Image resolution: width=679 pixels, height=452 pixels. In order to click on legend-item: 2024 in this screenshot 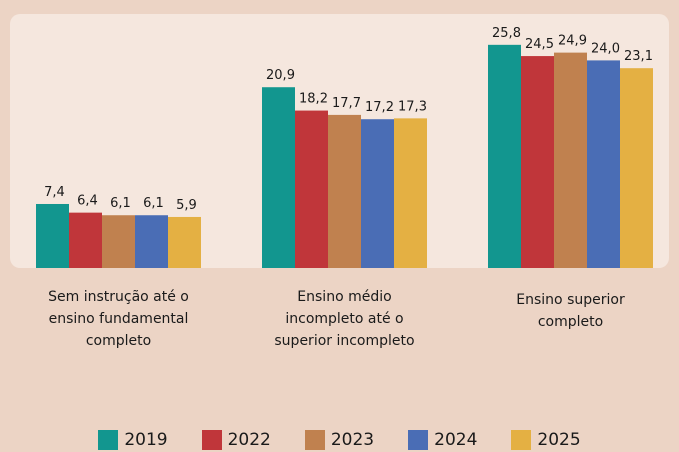, I will do `click(442, 440)`.